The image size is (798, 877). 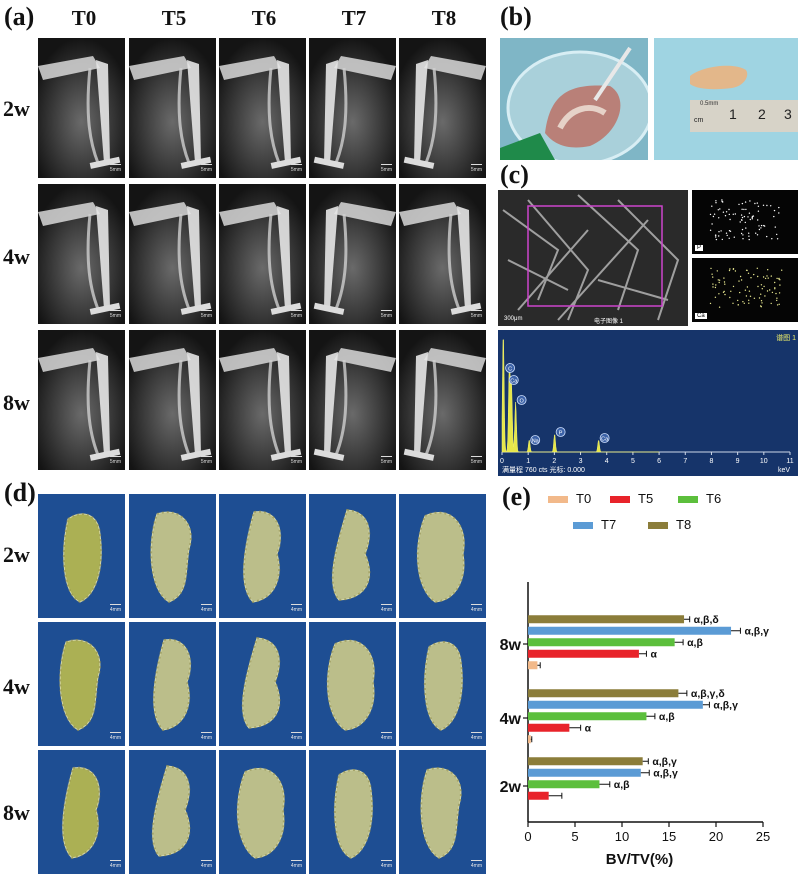 What do you see at coordinates (679, 642) in the screenshot?
I see `error-bar-8w-t6` at bounding box center [679, 642].